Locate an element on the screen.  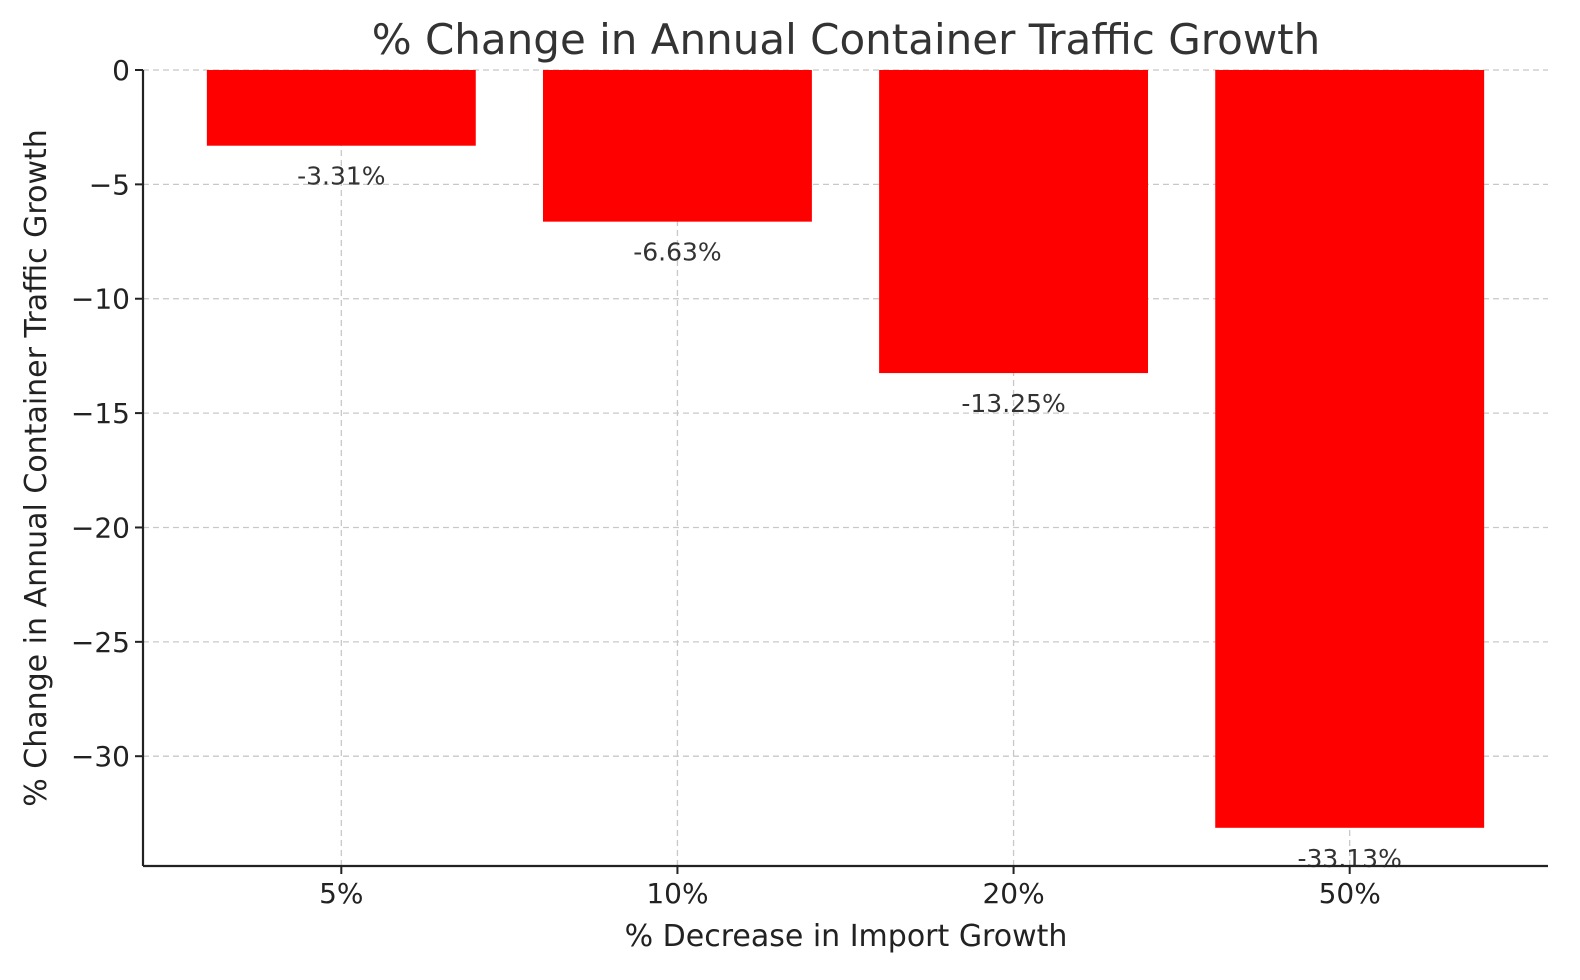
y-tick-label: −25 is located at coordinates (100, 642).